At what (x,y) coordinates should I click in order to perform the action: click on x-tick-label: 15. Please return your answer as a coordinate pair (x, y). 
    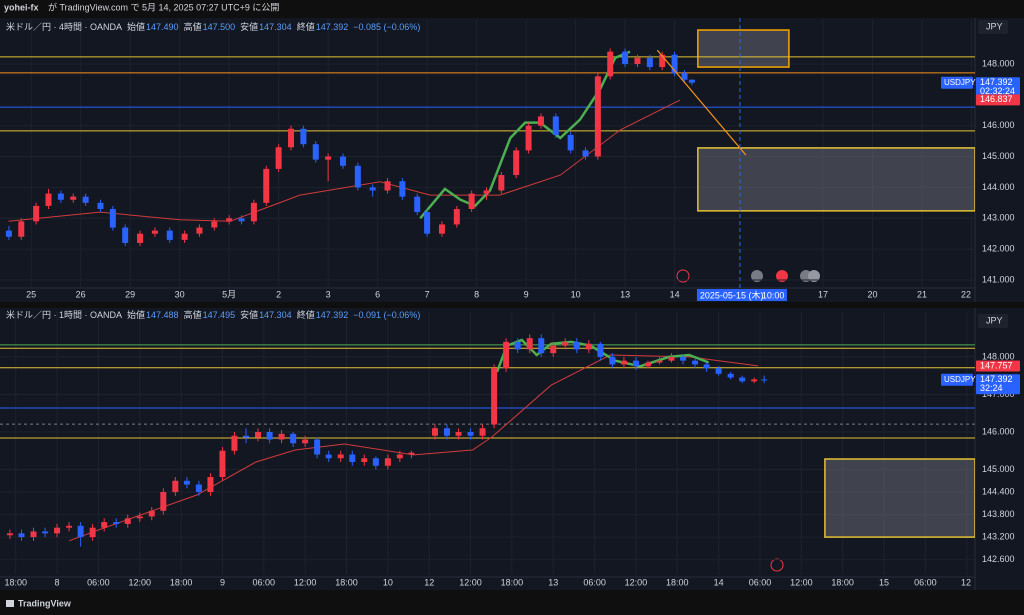
    Looking at the image, I should click on (884, 582).